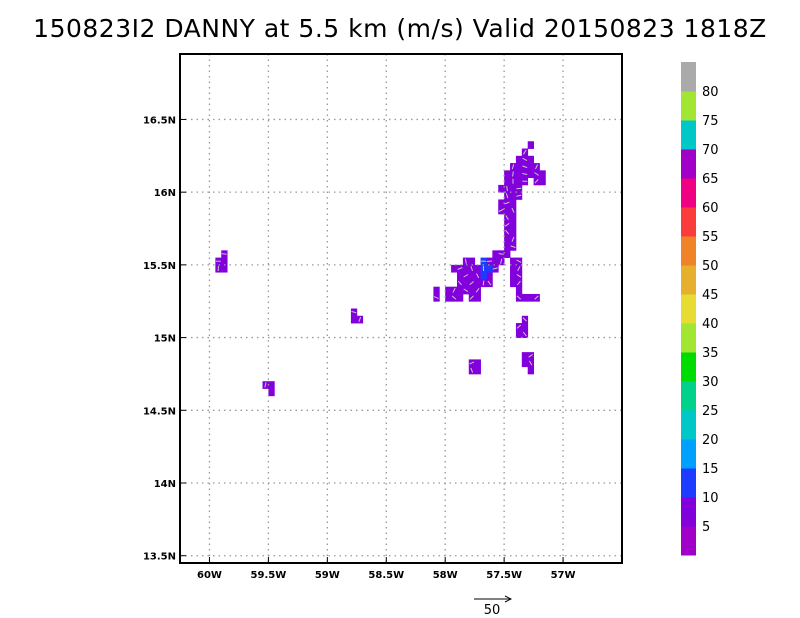 The image size is (800, 618). What do you see at coordinates (710, 237) in the screenshot?
I see `colorbar-label: 55` at bounding box center [710, 237].